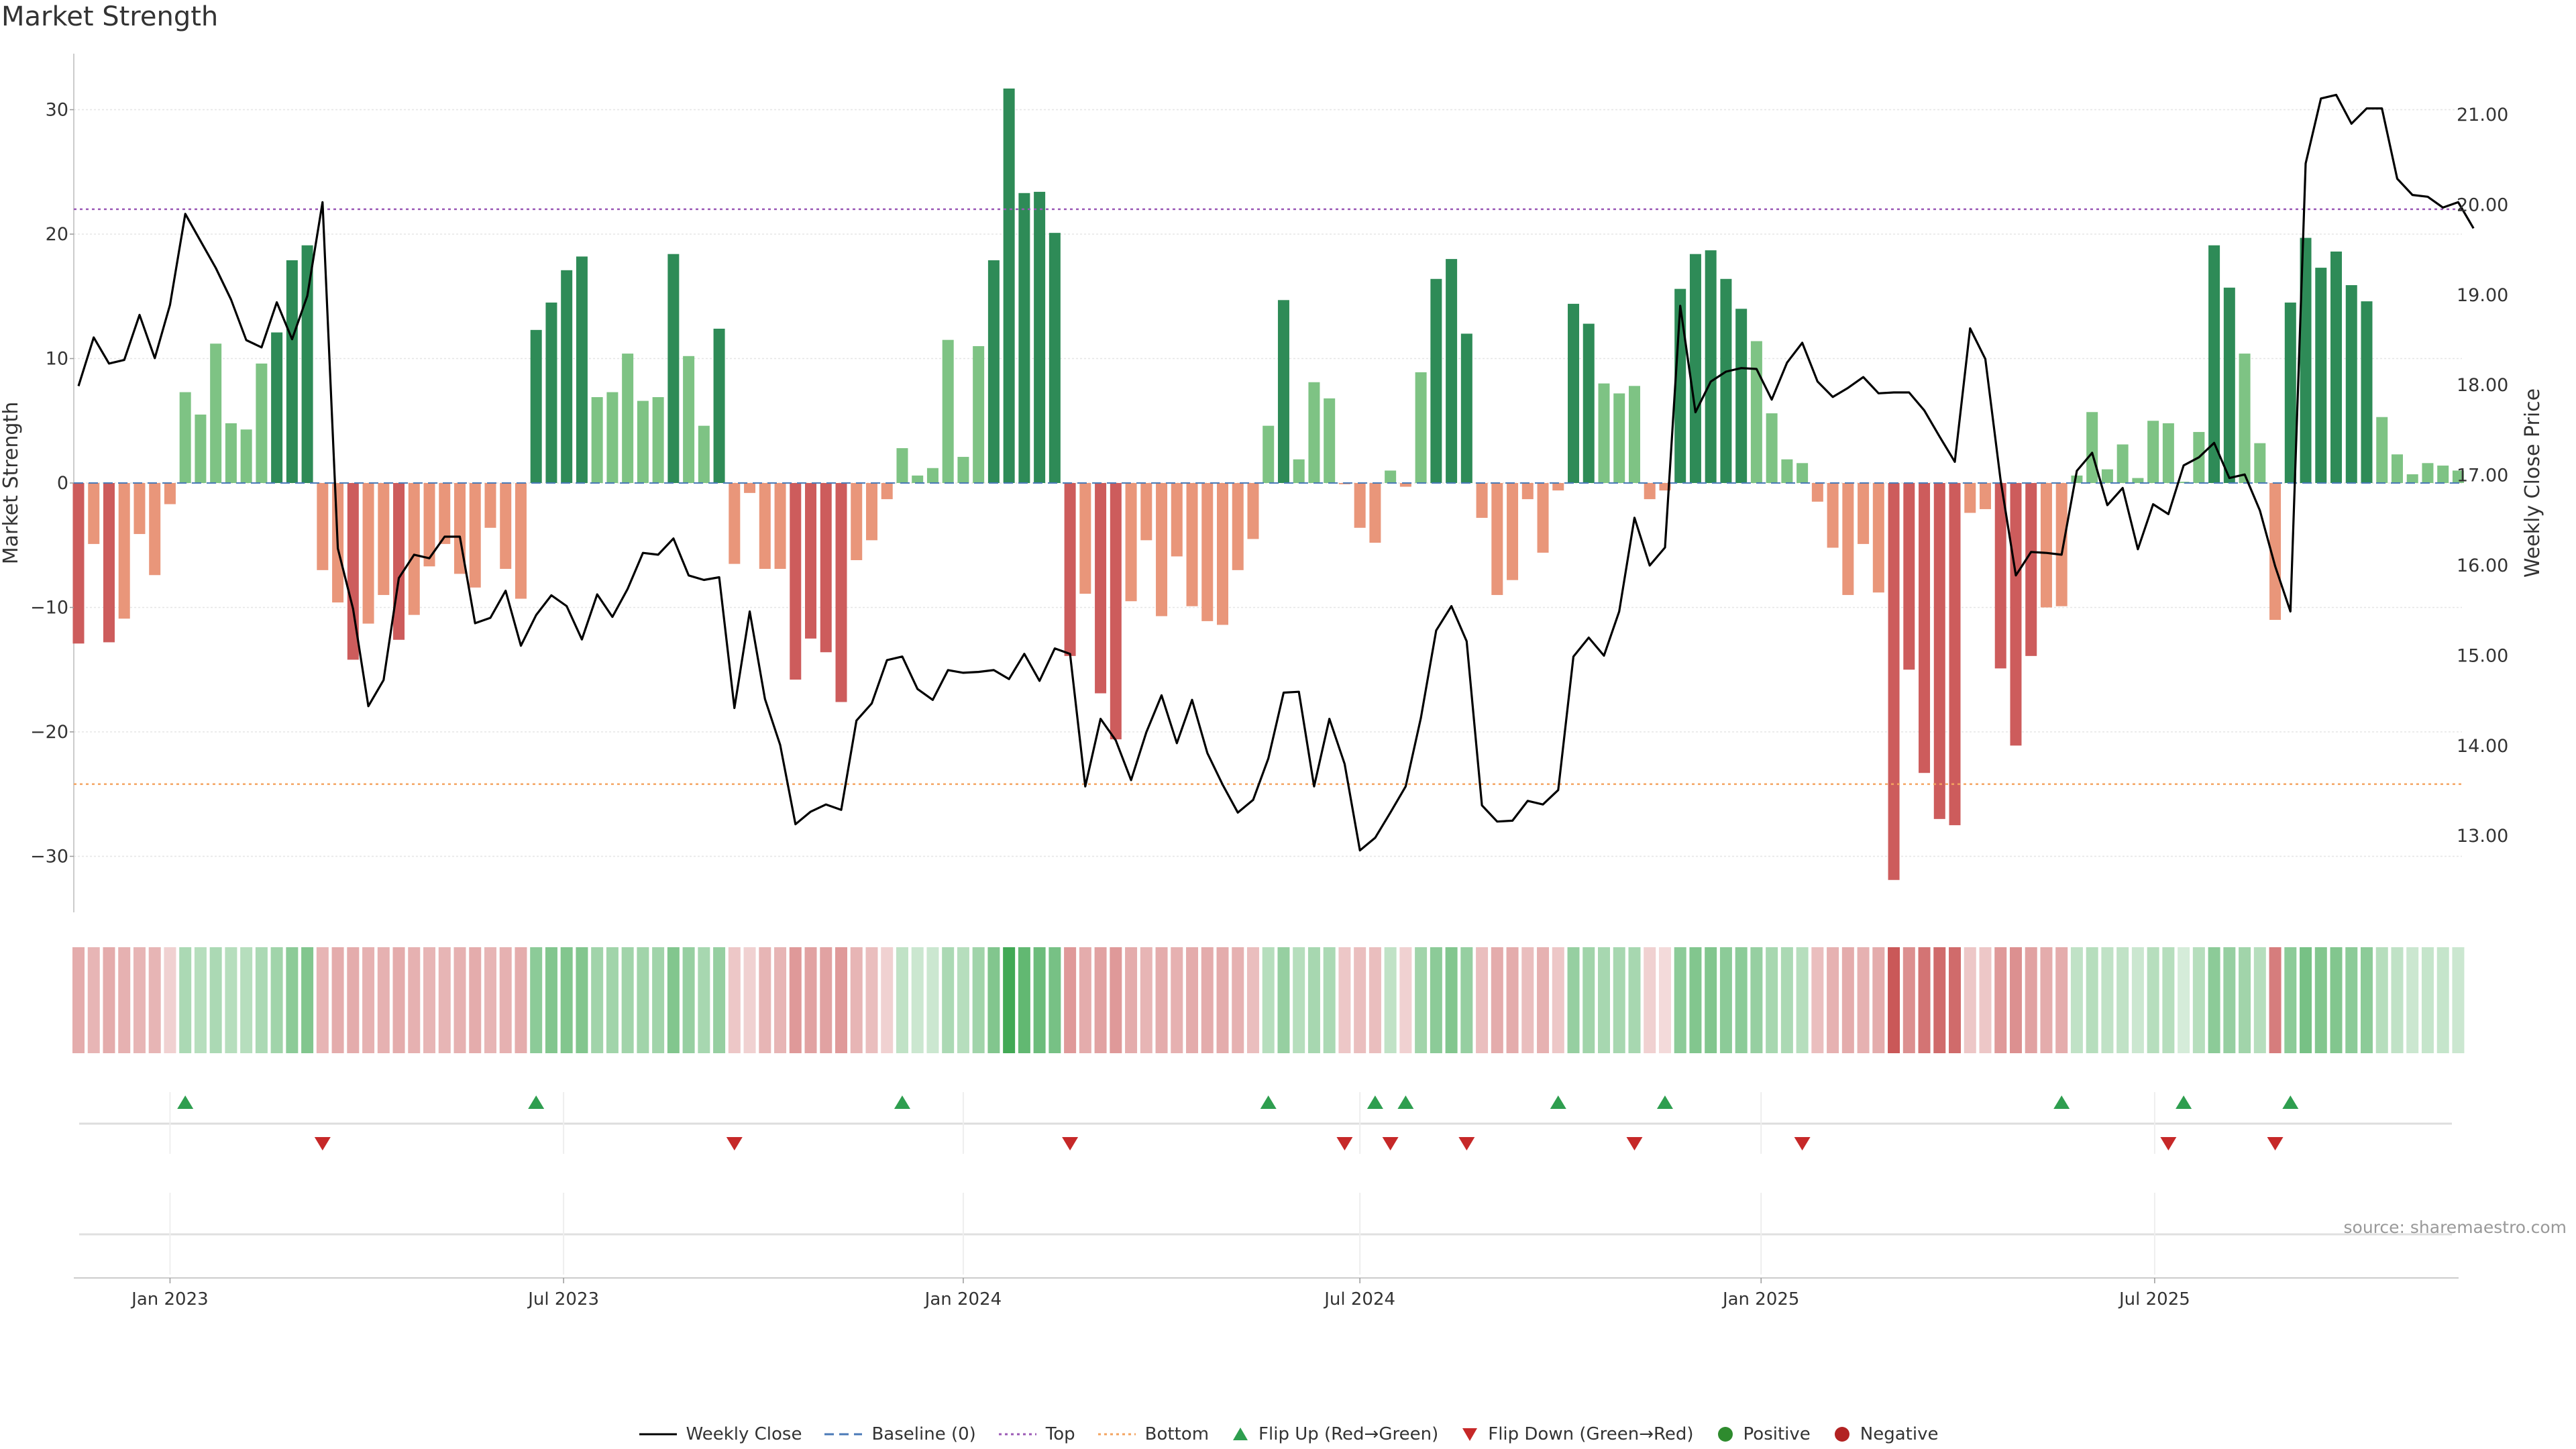 The width and height of the screenshot is (2576, 1449). What do you see at coordinates (1577, 1434) in the screenshot?
I see `legend-item: Flip Down (Green→Red)` at bounding box center [1577, 1434].